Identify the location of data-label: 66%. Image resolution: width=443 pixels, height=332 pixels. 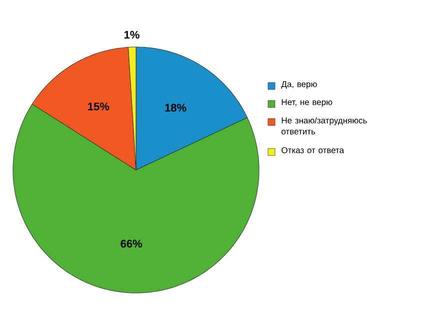
(131, 244).